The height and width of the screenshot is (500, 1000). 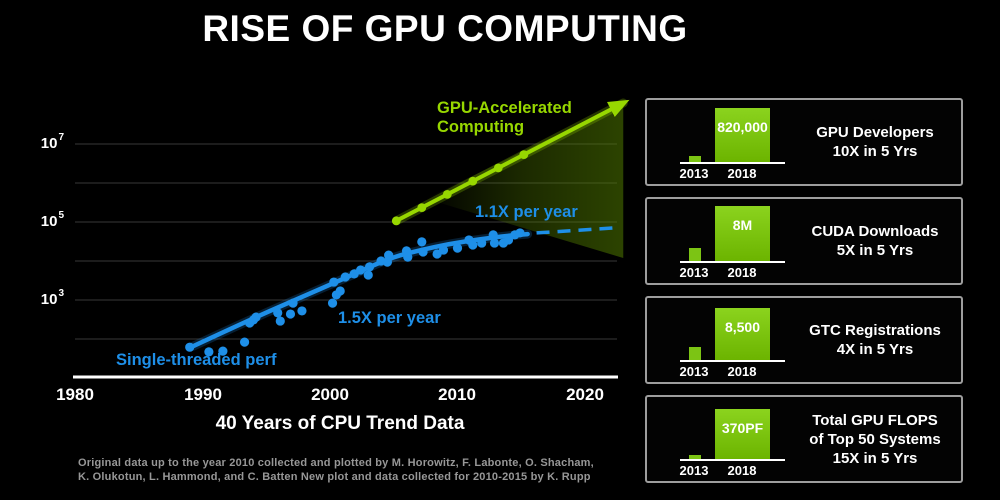 I want to click on mini-bar-chart: 820,000 2013 2018, so click(x=722, y=142).